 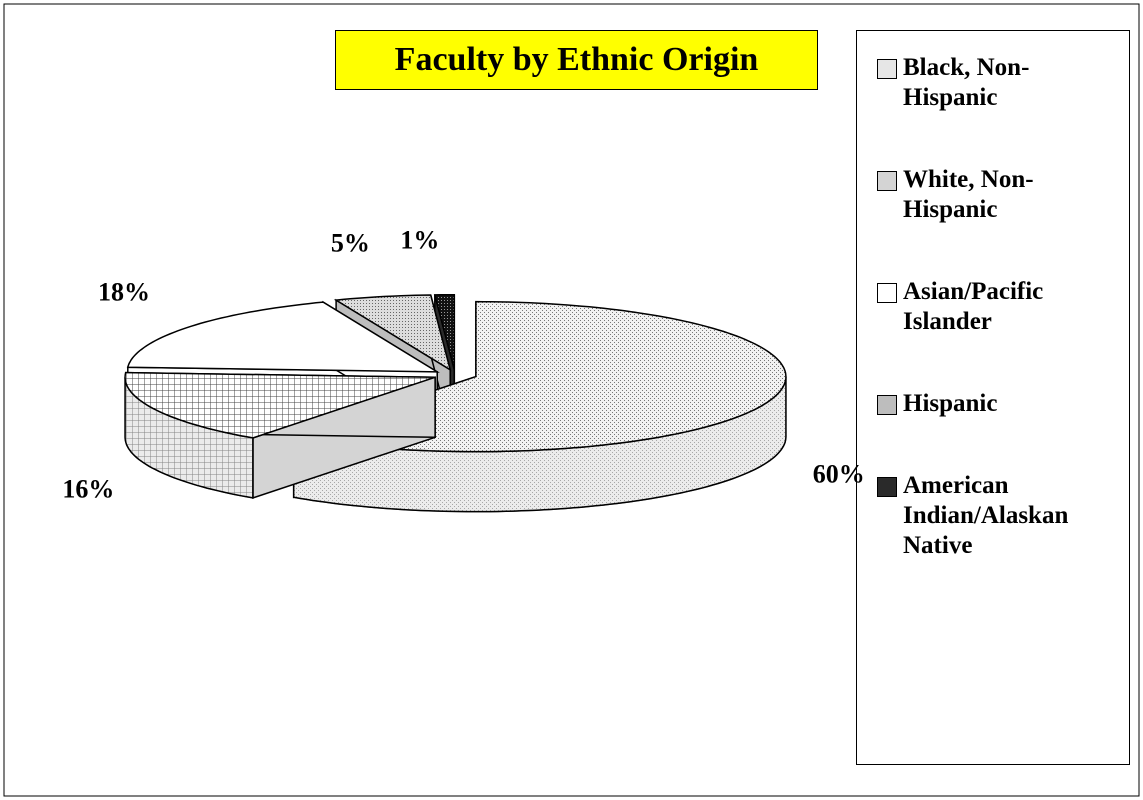 I want to click on legend-label: American Indian/Alaskan Native, so click(x=986, y=515).